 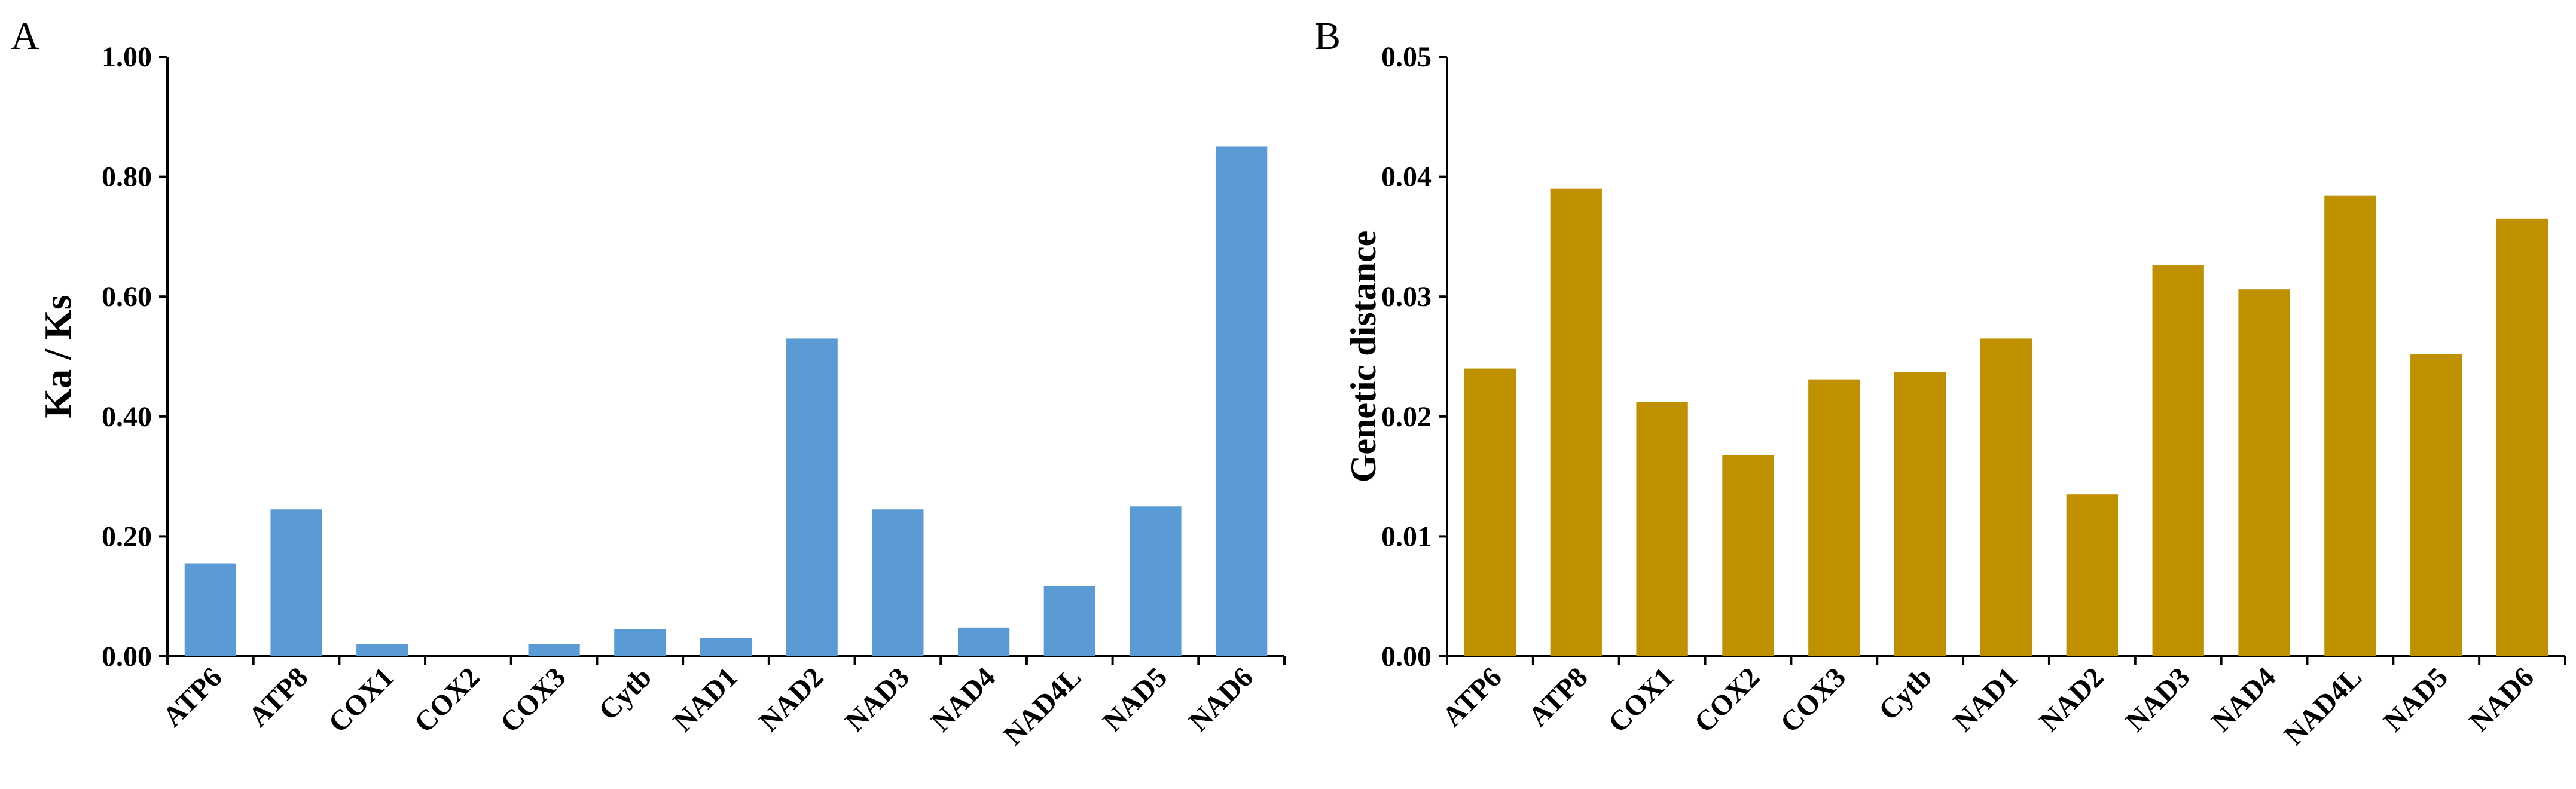 What do you see at coordinates (1406, 57) in the screenshot?
I see `y-tick-label: 0.05` at bounding box center [1406, 57].